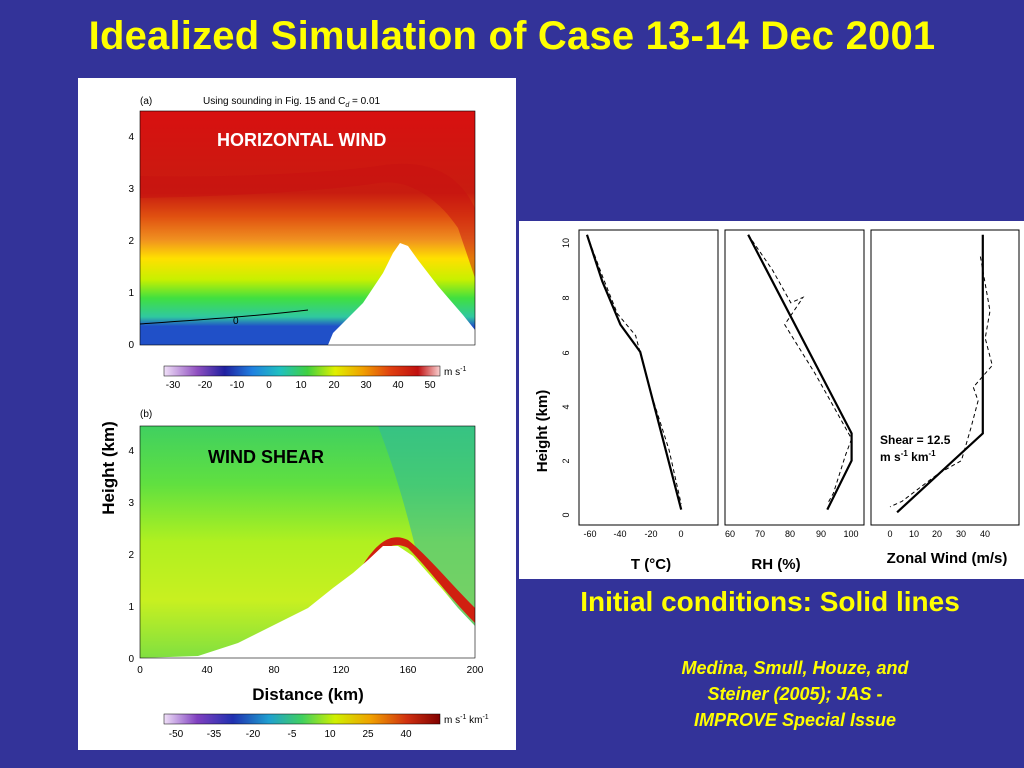  Describe the element at coordinates (214, 734) in the screenshot. I see `cbar-tick: -35` at that location.